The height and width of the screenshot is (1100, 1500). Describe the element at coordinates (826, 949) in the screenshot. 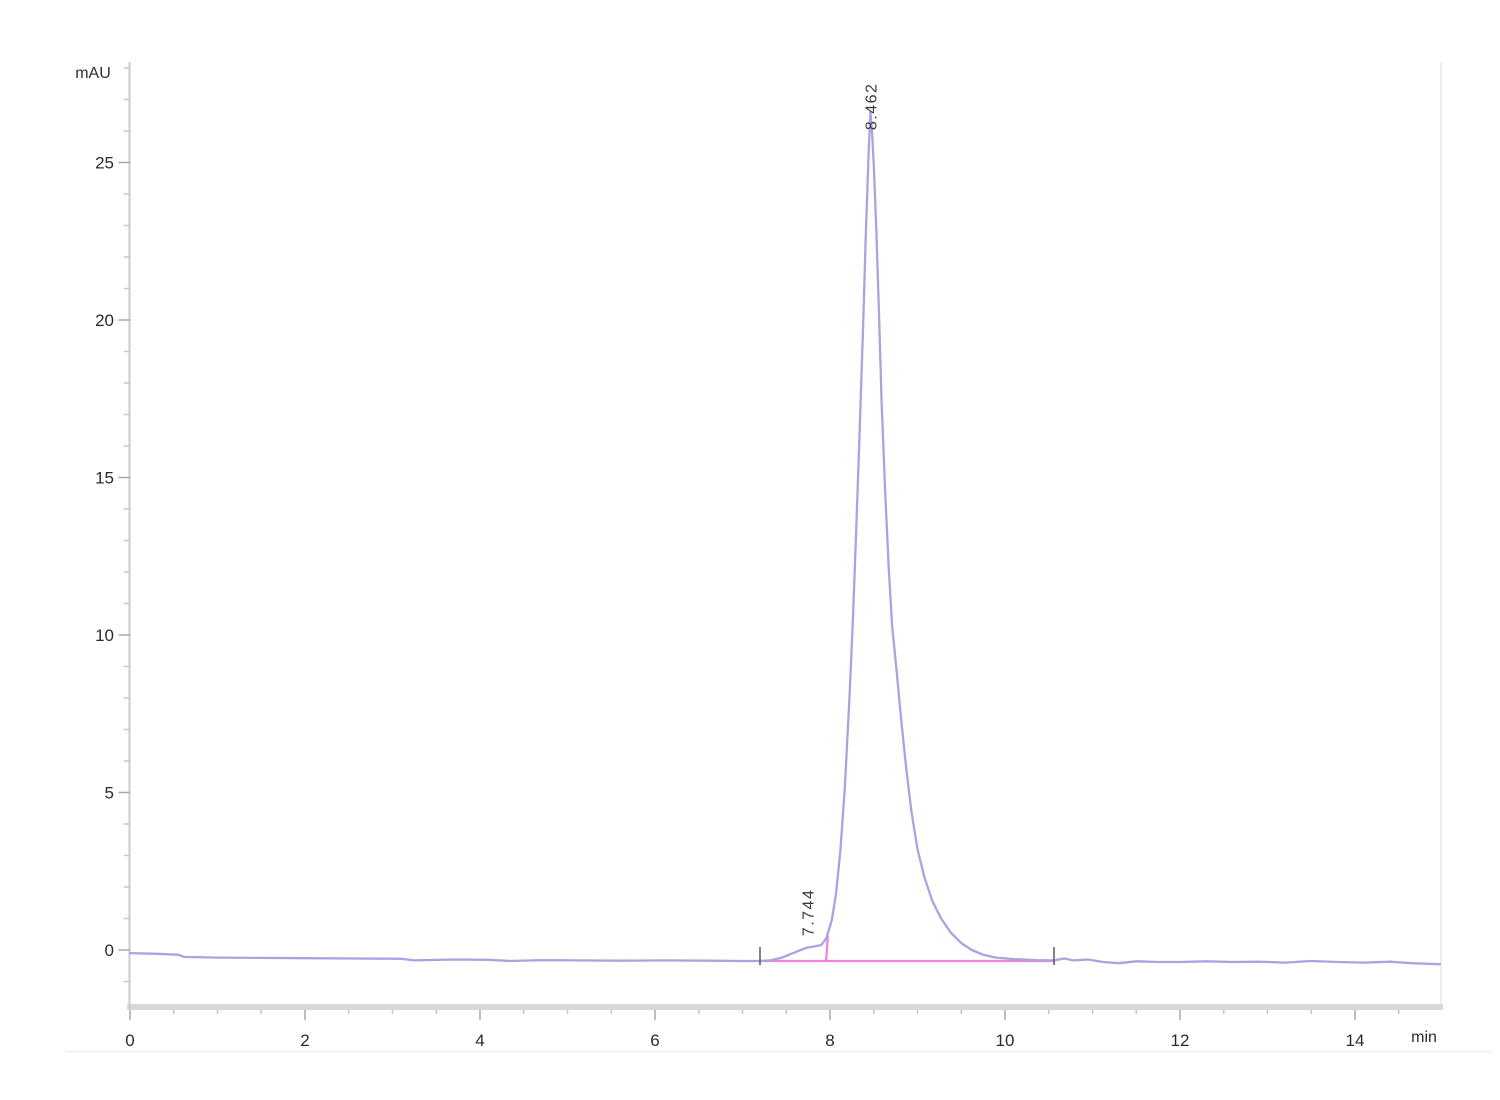

I see `peak-separator-line` at that location.